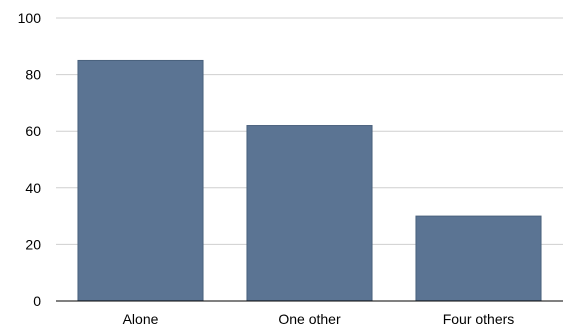  What do you see at coordinates (309, 319) in the screenshot?
I see `x-category-label: One other` at bounding box center [309, 319].